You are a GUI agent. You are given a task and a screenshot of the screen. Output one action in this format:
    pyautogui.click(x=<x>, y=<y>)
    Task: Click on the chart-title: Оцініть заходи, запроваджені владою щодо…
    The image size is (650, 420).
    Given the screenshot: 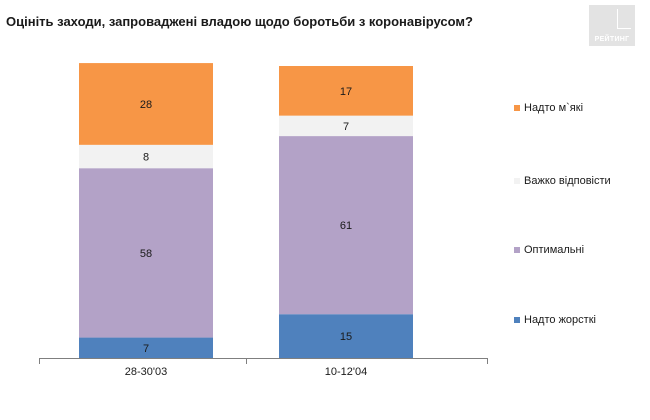 What is the action you would take?
    pyautogui.click(x=239, y=21)
    